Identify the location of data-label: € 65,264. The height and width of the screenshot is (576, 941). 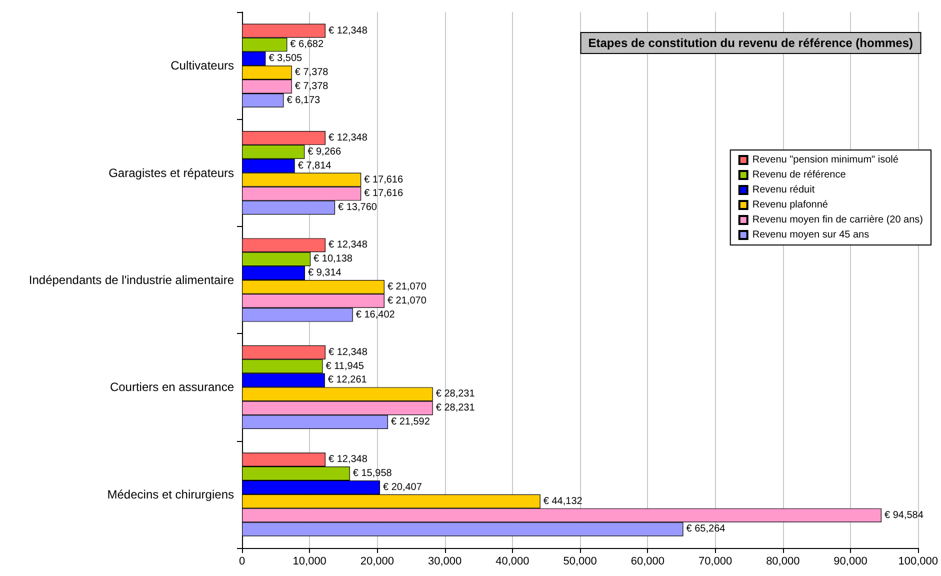
(706, 529).